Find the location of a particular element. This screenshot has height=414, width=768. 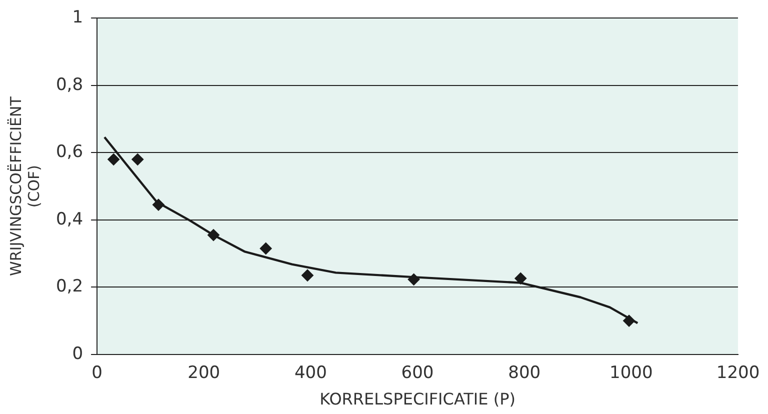

y-tick-label: 0,8 is located at coordinates (70, 84).